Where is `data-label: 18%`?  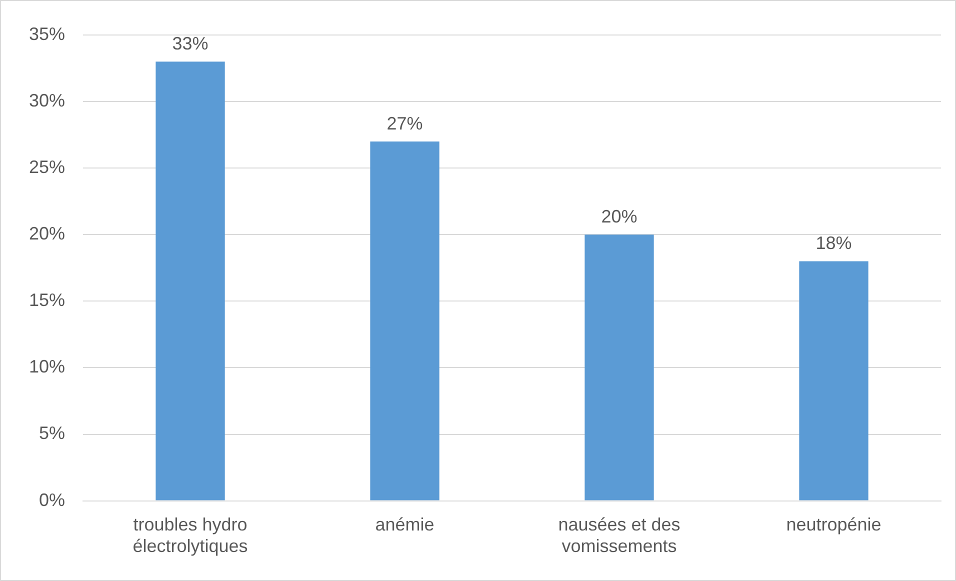
data-label: 18% is located at coordinates (834, 243).